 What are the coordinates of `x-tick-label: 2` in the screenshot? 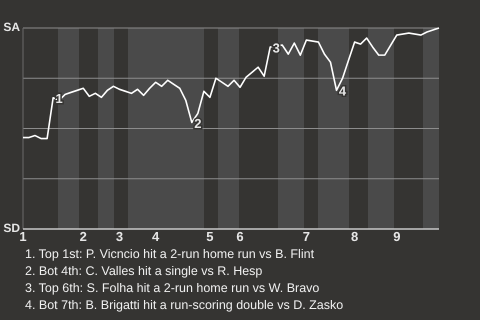 It's located at (83, 236).